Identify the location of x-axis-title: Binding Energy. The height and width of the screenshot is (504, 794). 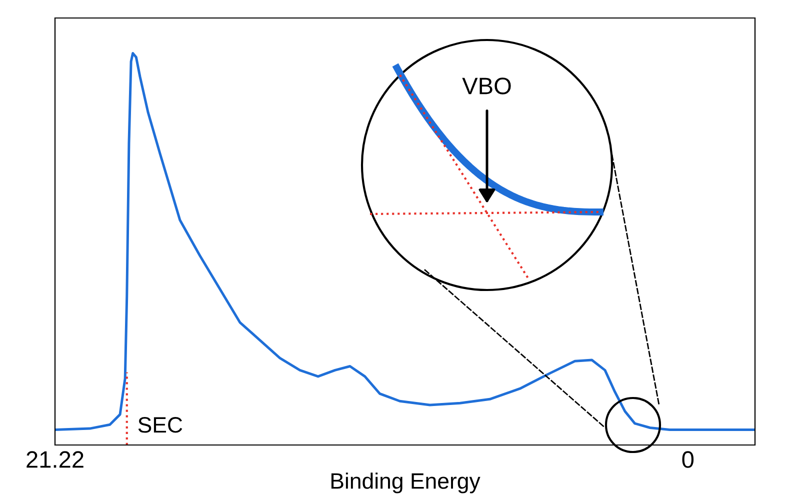
(405, 483).